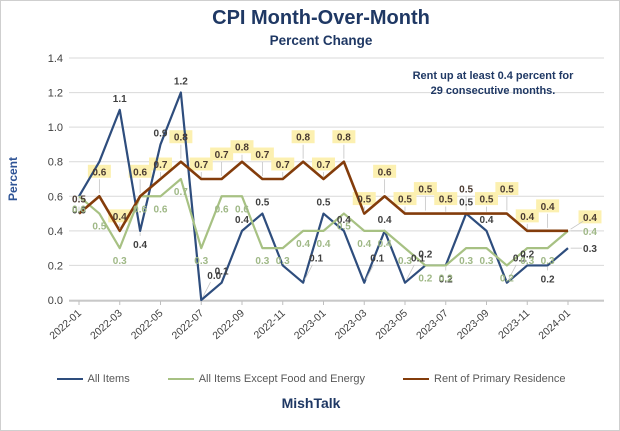  What do you see at coordinates (120, 99) in the screenshot?
I see `data-label: 1.1` at bounding box center [120, 99].